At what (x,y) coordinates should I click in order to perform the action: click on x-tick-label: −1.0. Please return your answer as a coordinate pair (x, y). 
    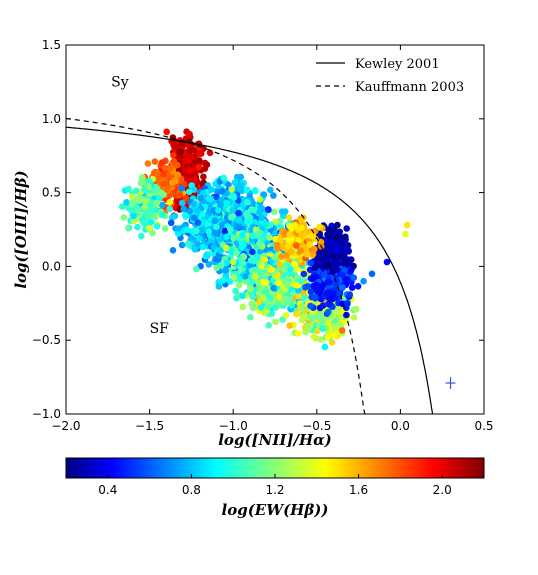
    Looking at the image, I should click on (233, 426).